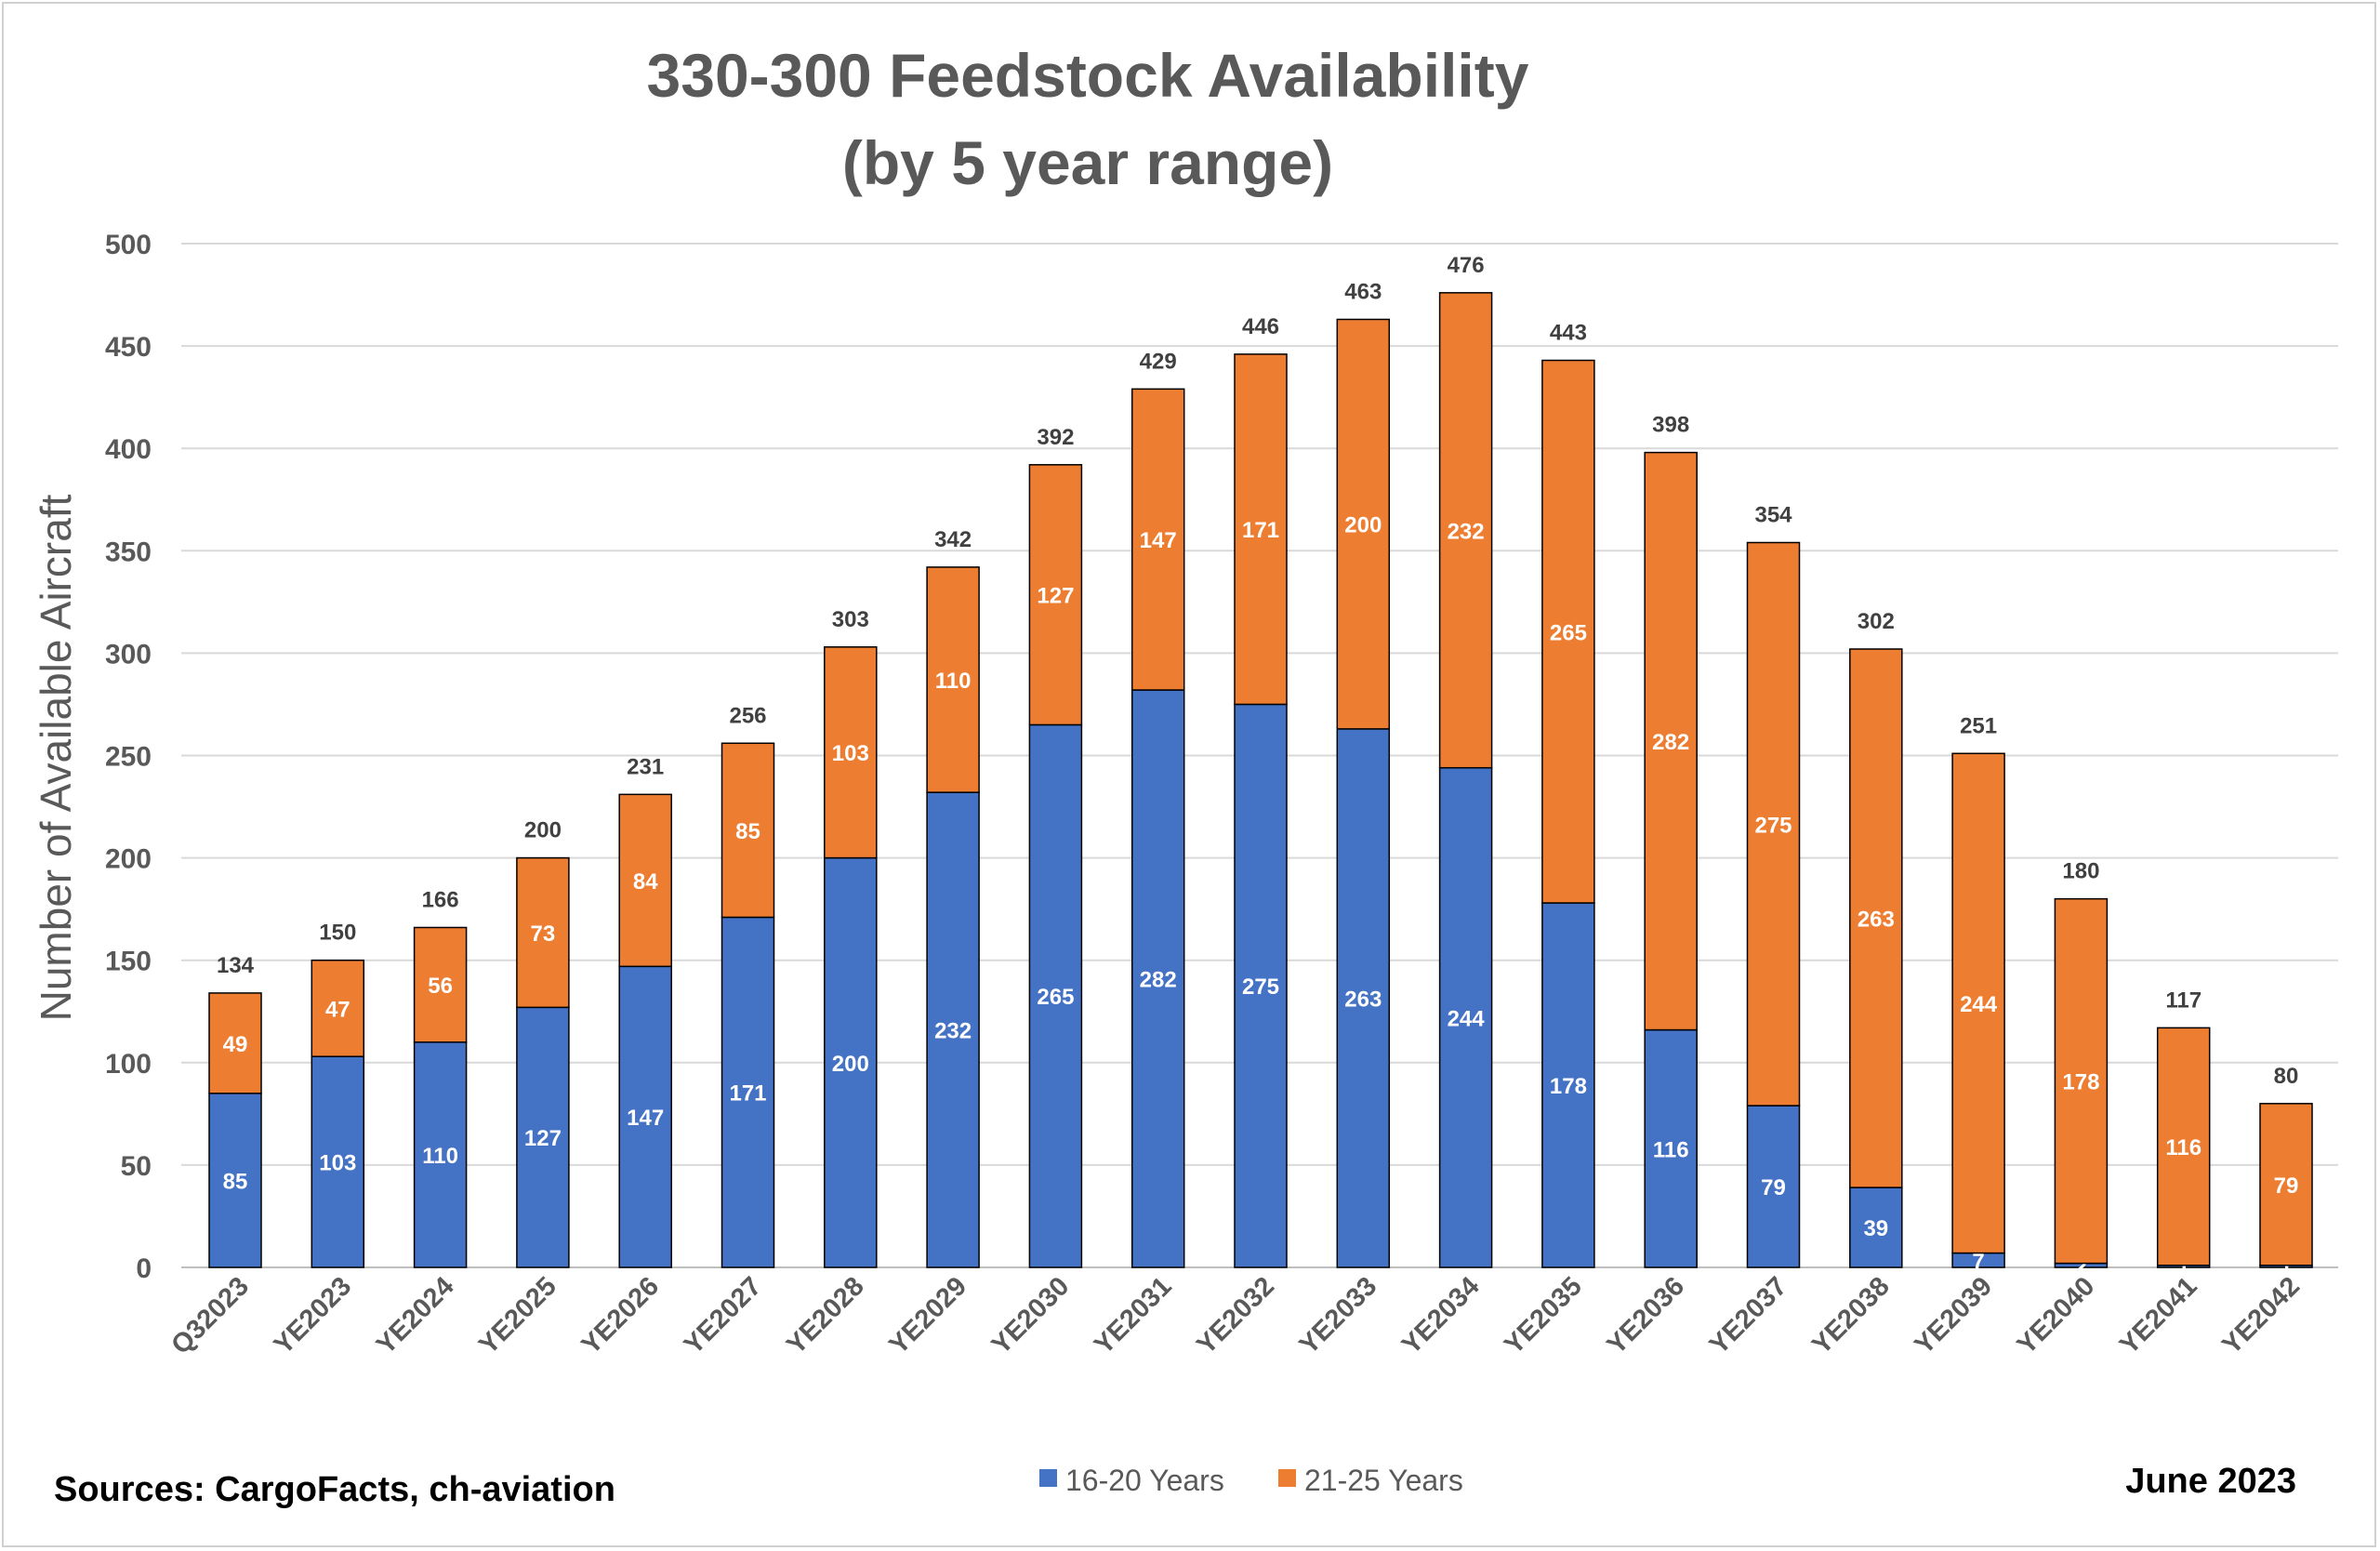 The height and width of the screenshot is (1551, 2380). What do you see at coordinates (136, 1166) in the screenshot?
I see `y-tick-label: 50` at bounding box center [136, 1166].